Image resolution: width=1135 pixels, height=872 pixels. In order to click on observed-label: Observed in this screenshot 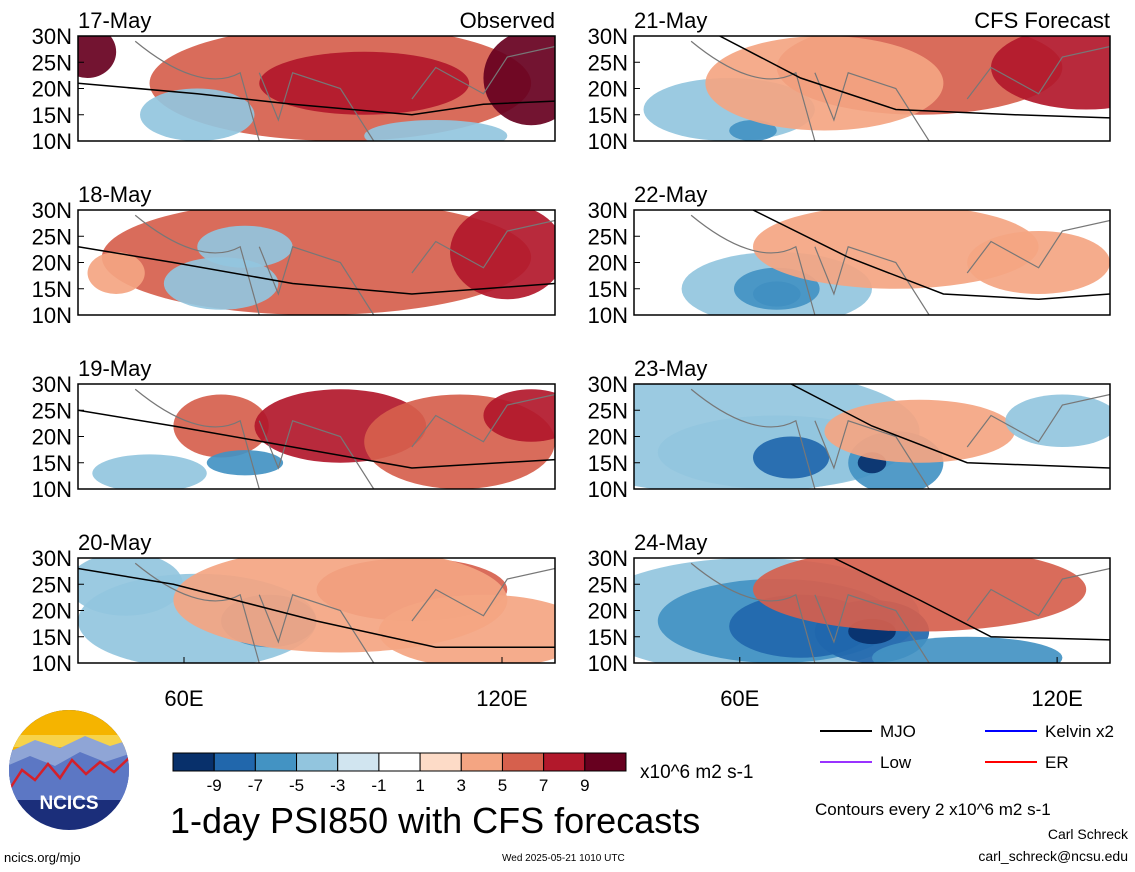, I will do `click(507, 20)`.